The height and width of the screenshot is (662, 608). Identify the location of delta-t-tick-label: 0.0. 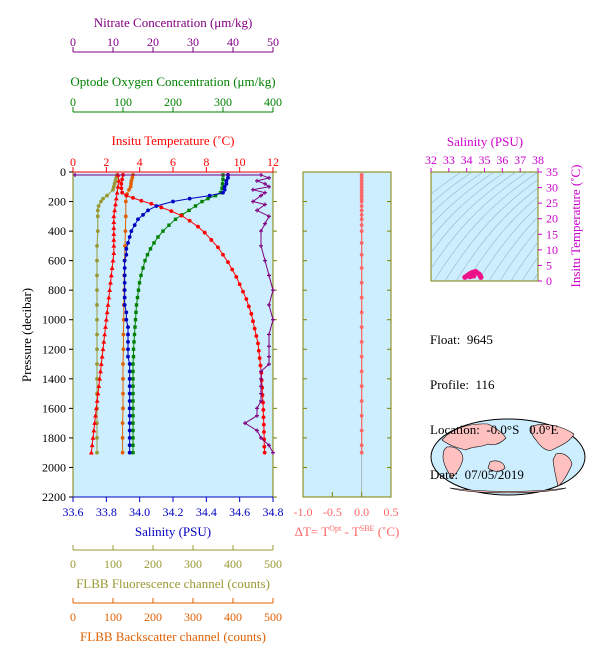
(361, 512).